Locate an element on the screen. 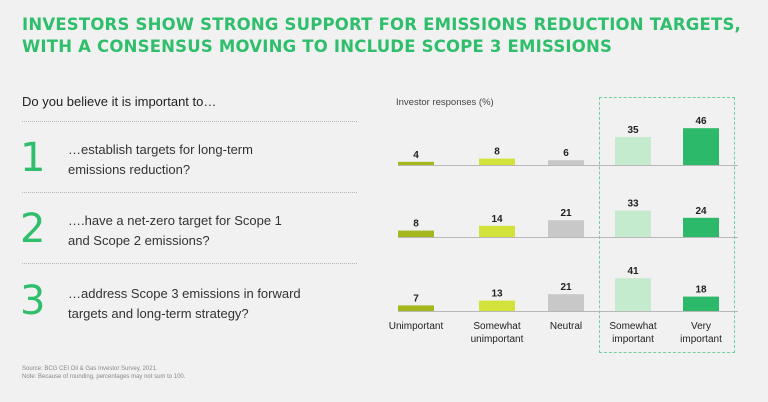  category-label-unimportant: Unimportant is located at coordinates (416, 326).